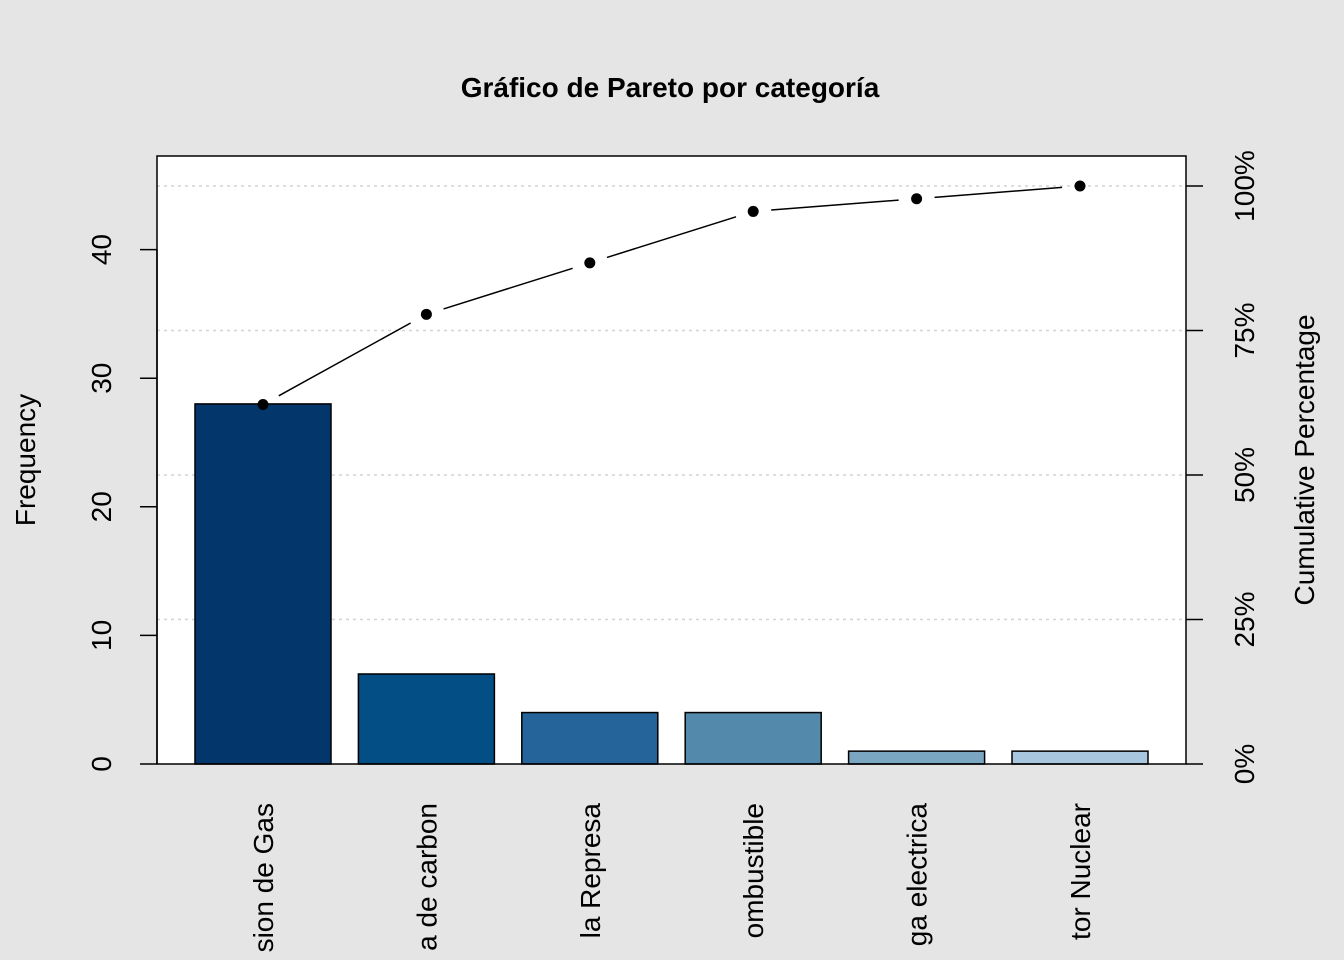 Image resolution: width=1344 pixels, height=960 pixels. What do you see at coordinates (590, 871) in the screenshot?
I see `category-label: la Represa` at bounding box center [590, 871].